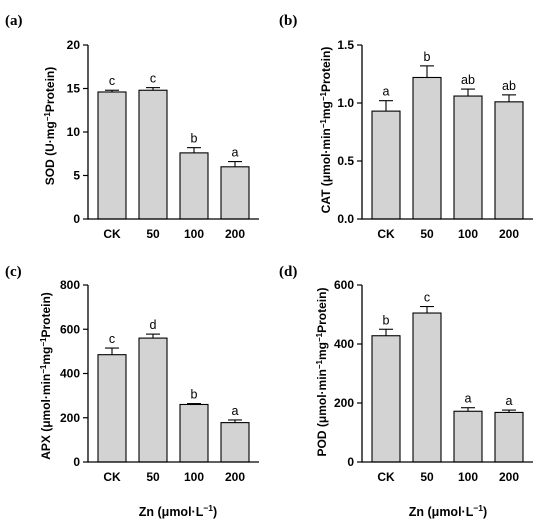 The width and height of the screenshot is (550, 528). Describe the element at coordinates (50, 126) in the screenshot. I see `y-axis-label: SOD (U·mg−1Protein)` at that location.